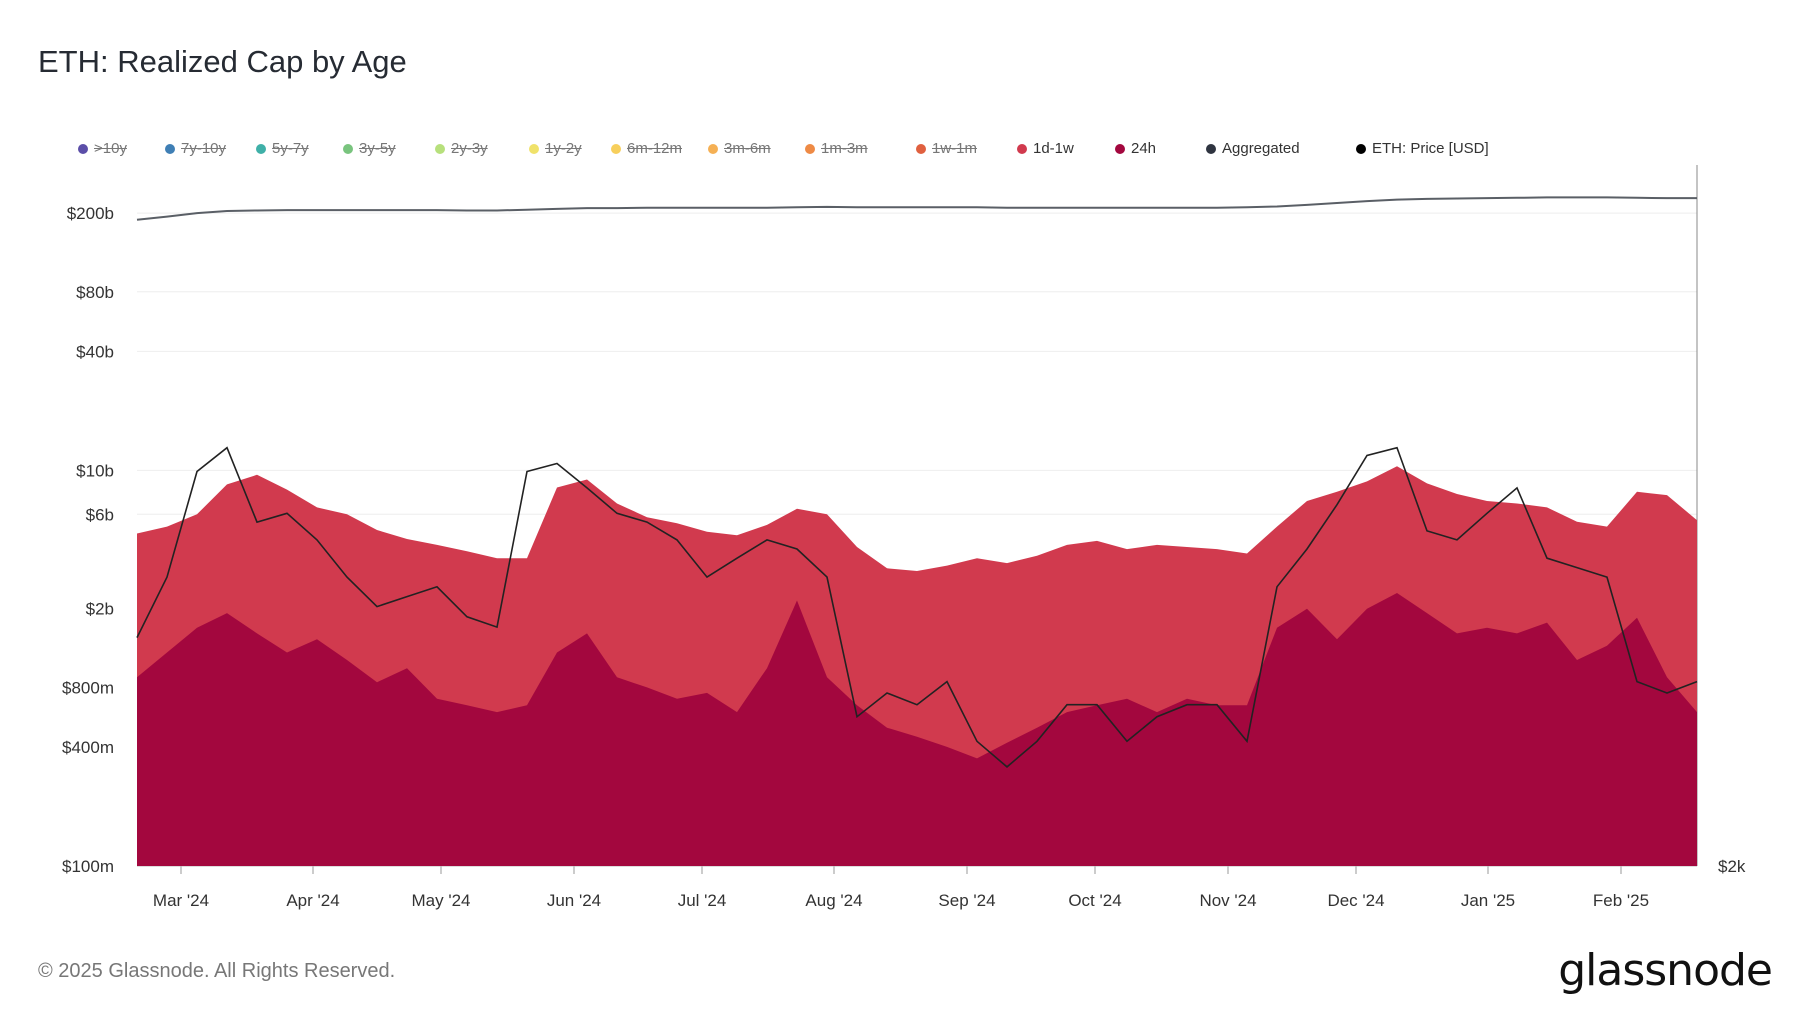 This screenshot has height=1013, width=1800. I want to click on x-tick-label: Oct '24, so click(1094, 900).